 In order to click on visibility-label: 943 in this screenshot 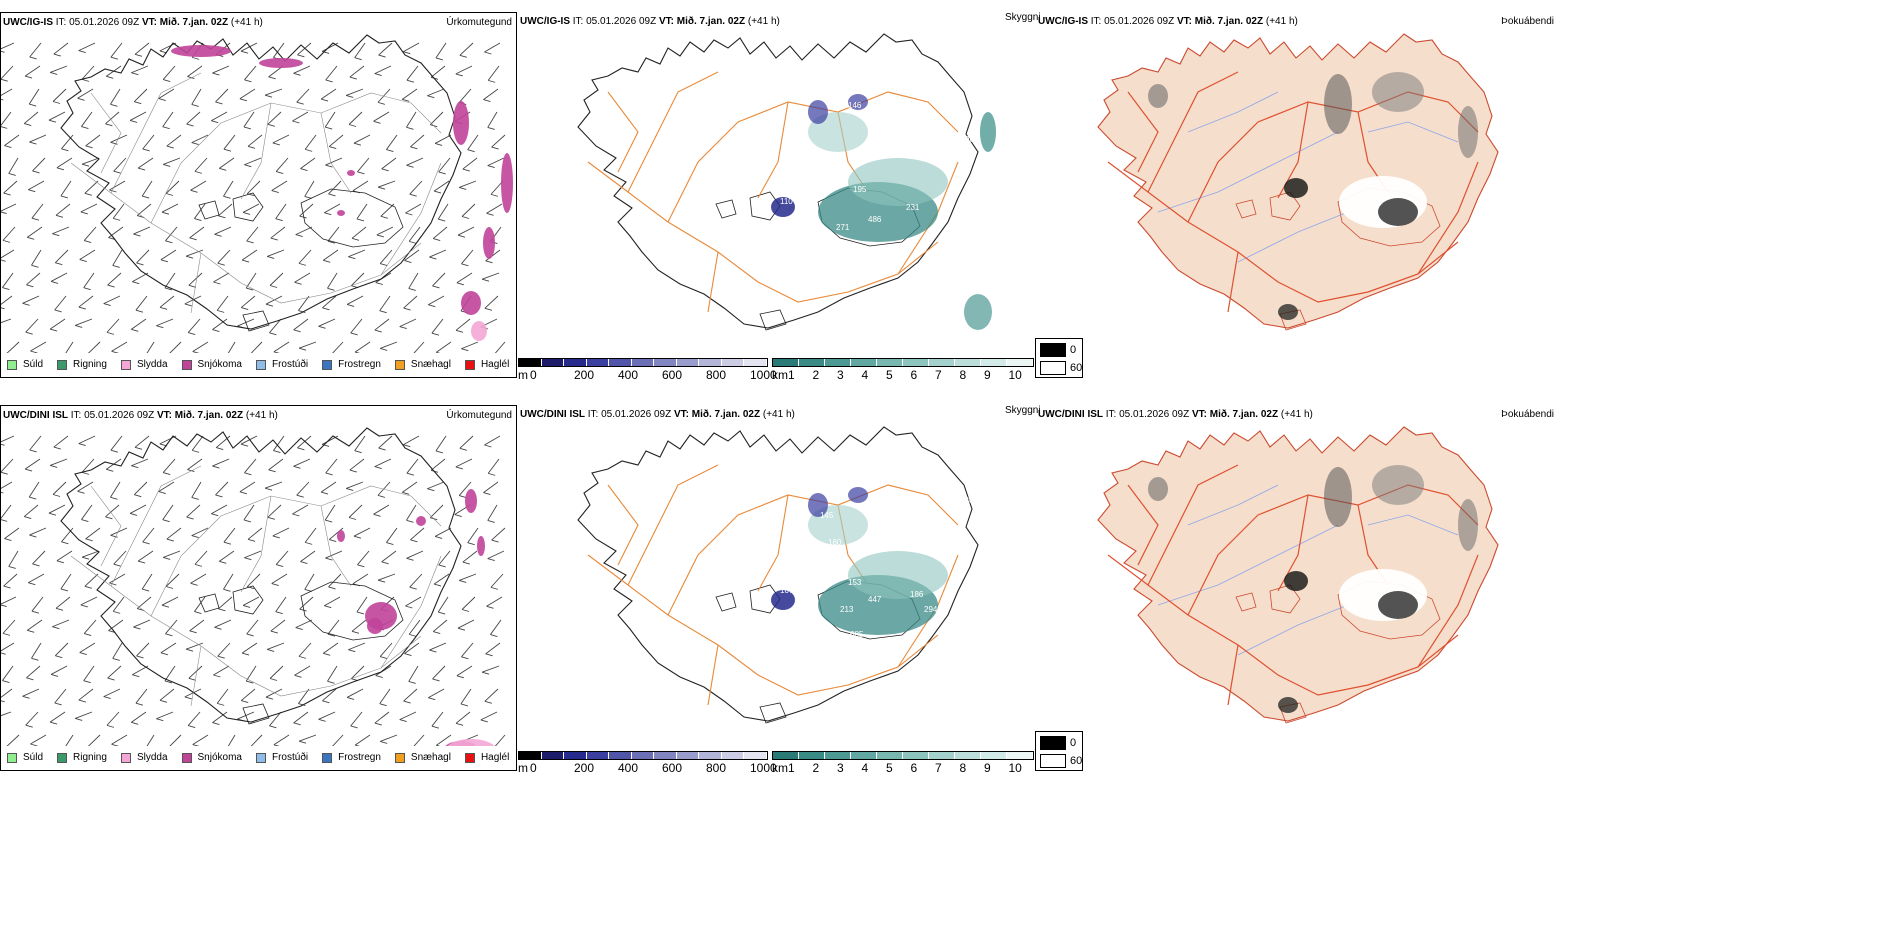, I will do `click(995, 284)`.